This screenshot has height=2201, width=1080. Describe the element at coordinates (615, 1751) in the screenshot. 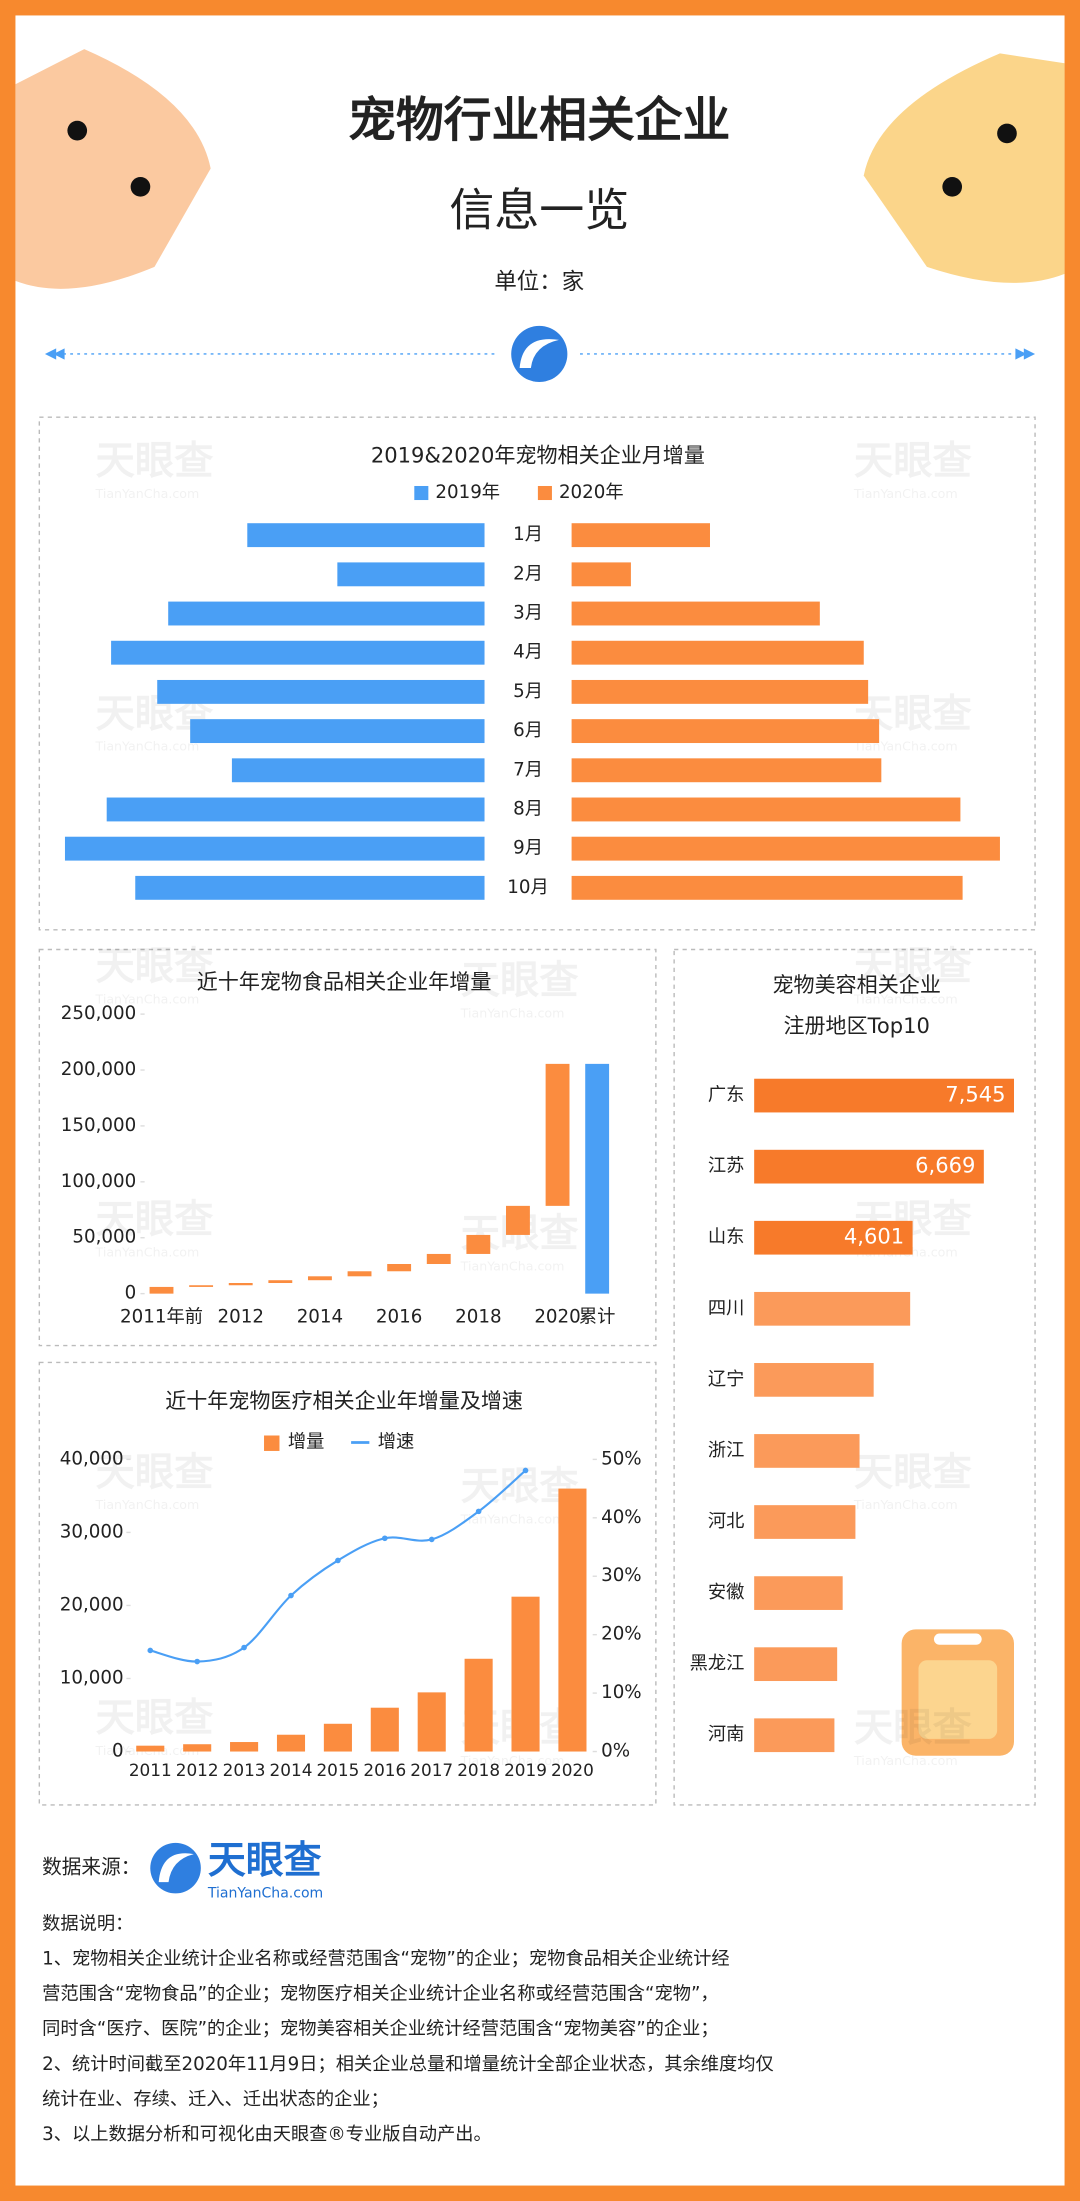

I see `y2-tick-label: 0%` at that location.